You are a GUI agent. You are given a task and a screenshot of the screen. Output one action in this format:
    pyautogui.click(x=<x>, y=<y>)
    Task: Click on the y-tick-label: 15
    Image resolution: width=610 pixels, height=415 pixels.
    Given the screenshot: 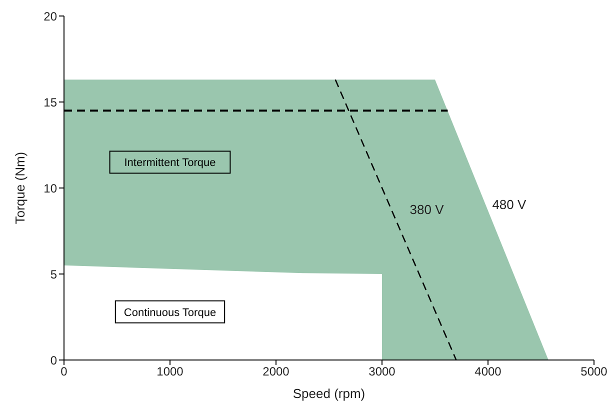 What is the action you would take?
    pyautogui.click(x=51, y=102)
    